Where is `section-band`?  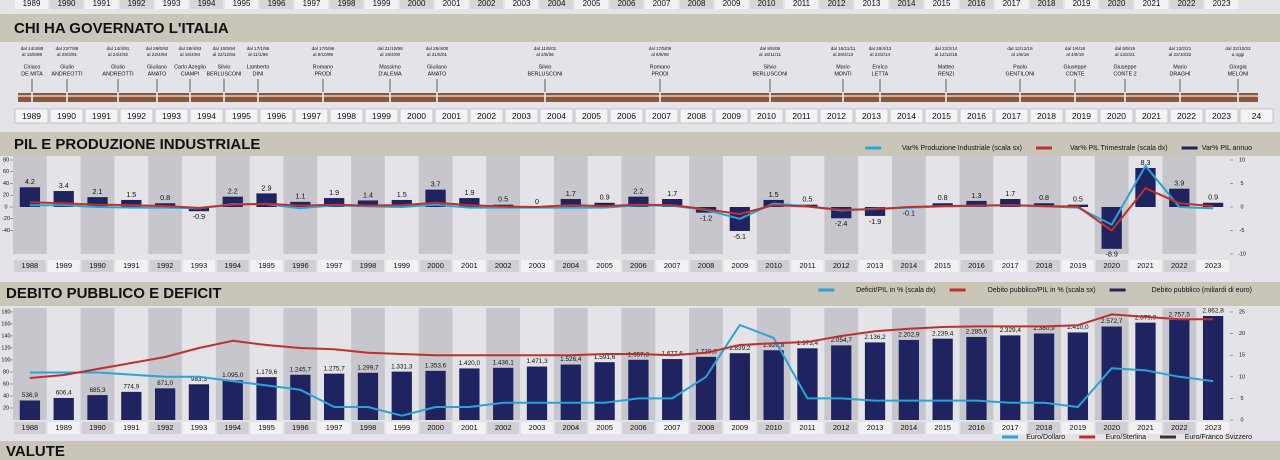
section-band is located at coordinates (640, 28).